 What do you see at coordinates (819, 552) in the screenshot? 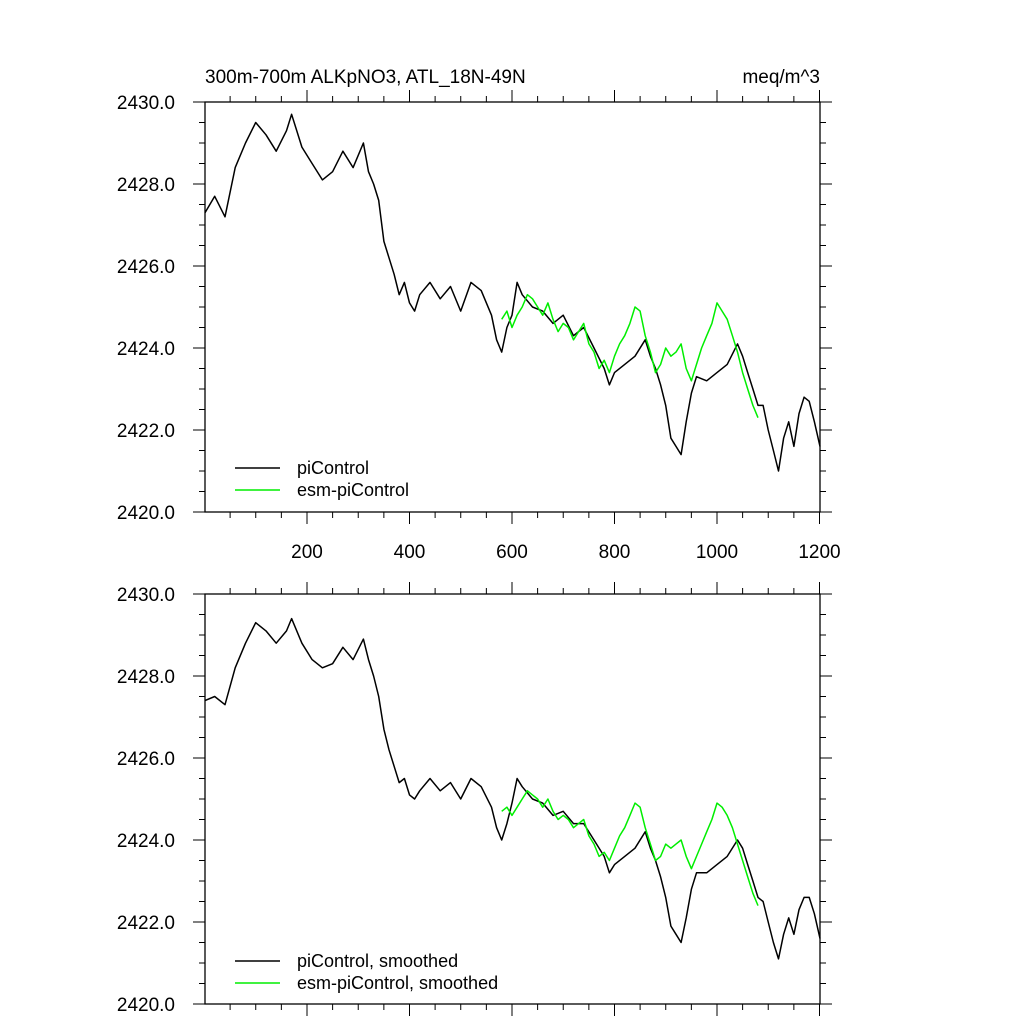
I see `top-x-tick-label: 1200` at bounding box center [819, 552].